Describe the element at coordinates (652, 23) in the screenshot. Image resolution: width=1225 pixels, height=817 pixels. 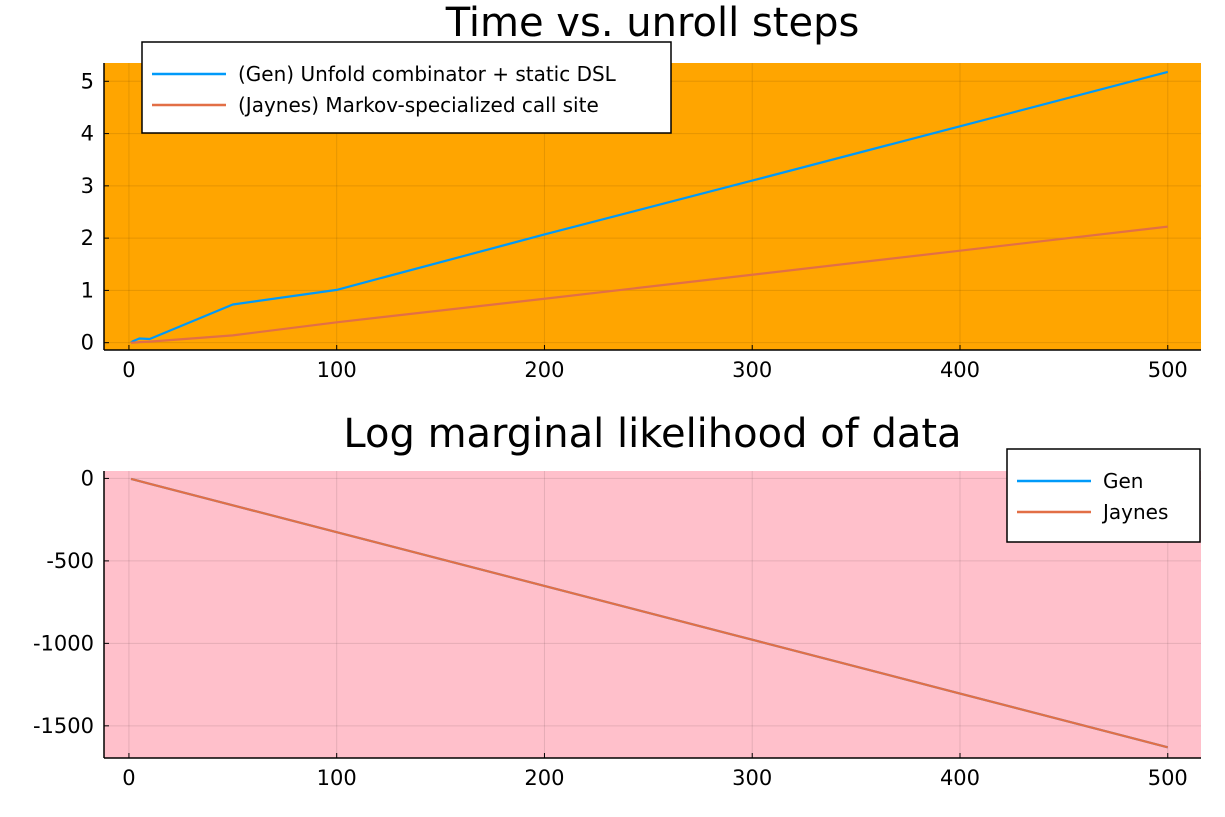
I see `chart-title: Time vs. unroll steps` at that location.